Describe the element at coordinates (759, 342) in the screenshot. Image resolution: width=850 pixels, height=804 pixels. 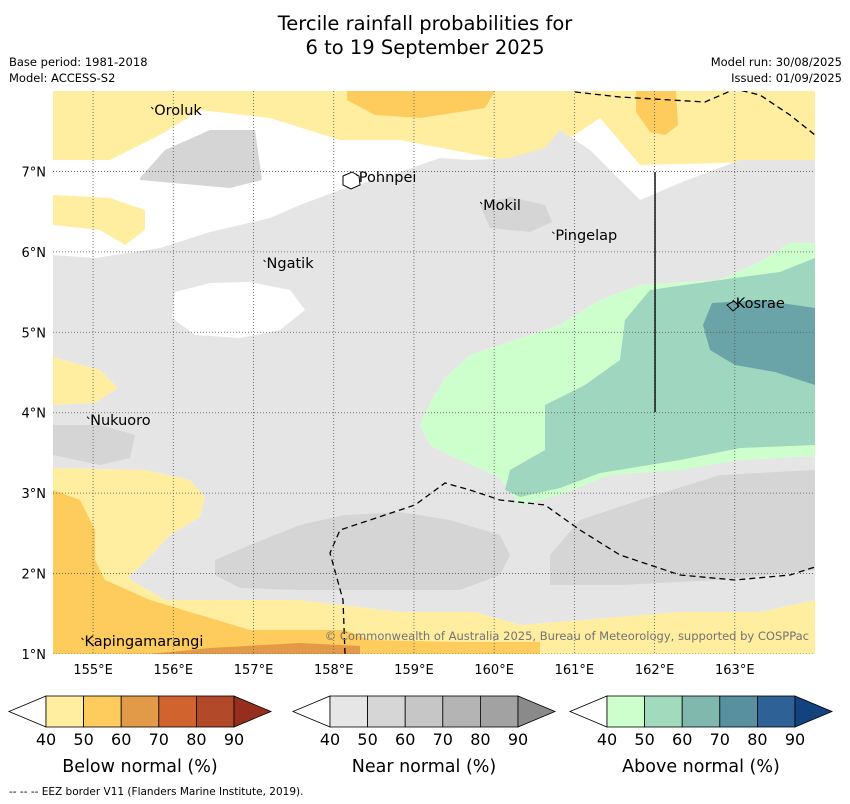
I see `above-60-kosrae-area` at that location.